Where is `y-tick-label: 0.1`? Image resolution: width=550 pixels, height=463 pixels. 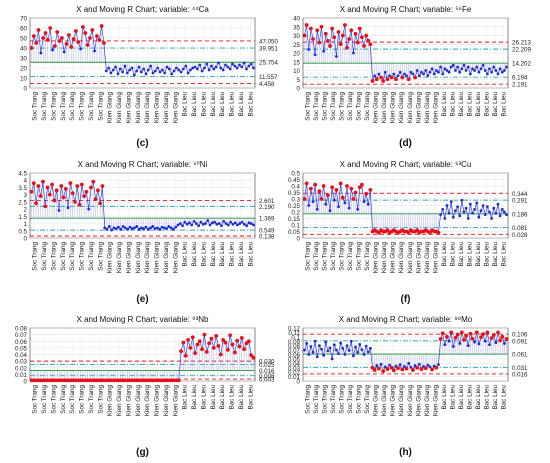 y-tick-label: 0.1 is located at coordinates (295, 337).